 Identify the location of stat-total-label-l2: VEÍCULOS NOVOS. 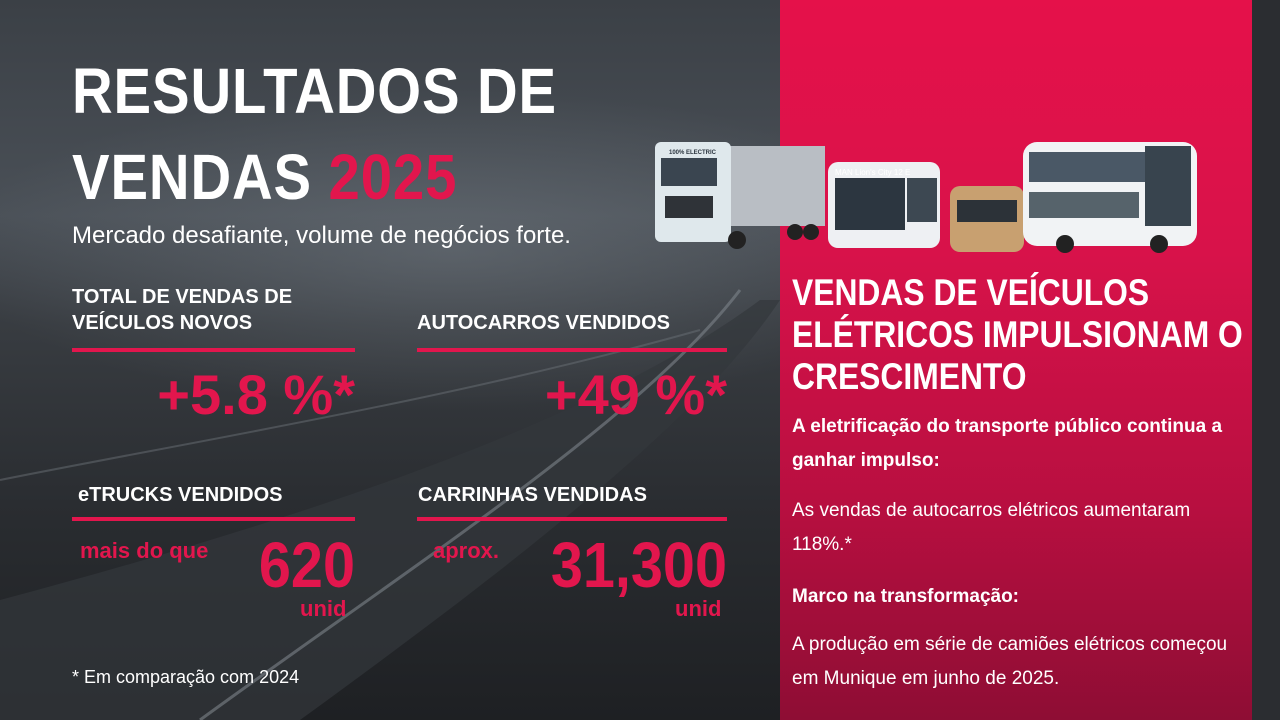
(162, 323).